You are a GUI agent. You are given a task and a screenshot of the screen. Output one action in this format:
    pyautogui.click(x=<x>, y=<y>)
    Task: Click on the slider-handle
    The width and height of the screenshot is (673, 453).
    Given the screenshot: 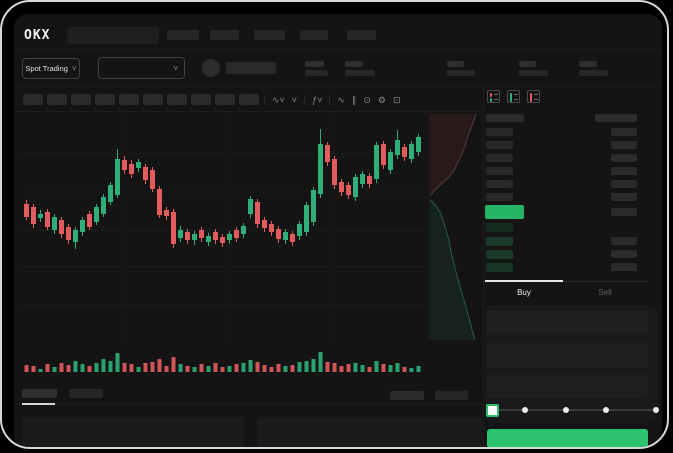 What is the action you would take?
    pyautogui.click(x=492, y=410)
    